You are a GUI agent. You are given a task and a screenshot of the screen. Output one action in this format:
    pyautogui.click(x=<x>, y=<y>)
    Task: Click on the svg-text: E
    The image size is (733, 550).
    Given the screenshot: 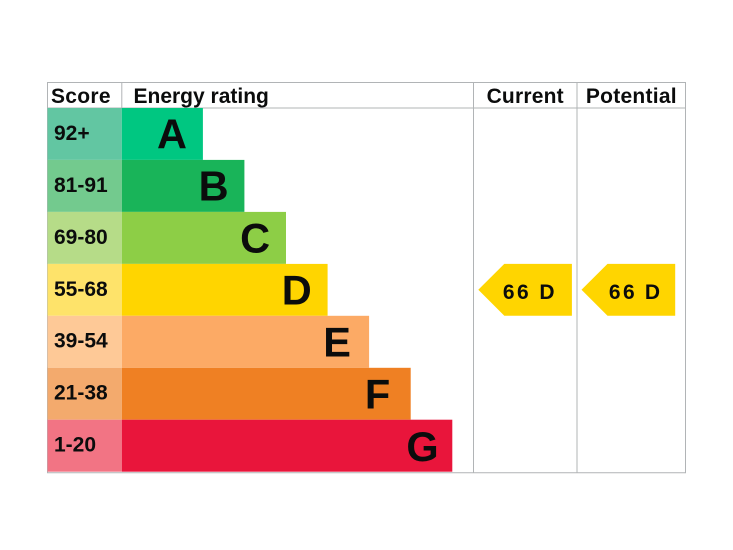 What is the action you would take?
    pyautogui.click(x=337, y=342)
    